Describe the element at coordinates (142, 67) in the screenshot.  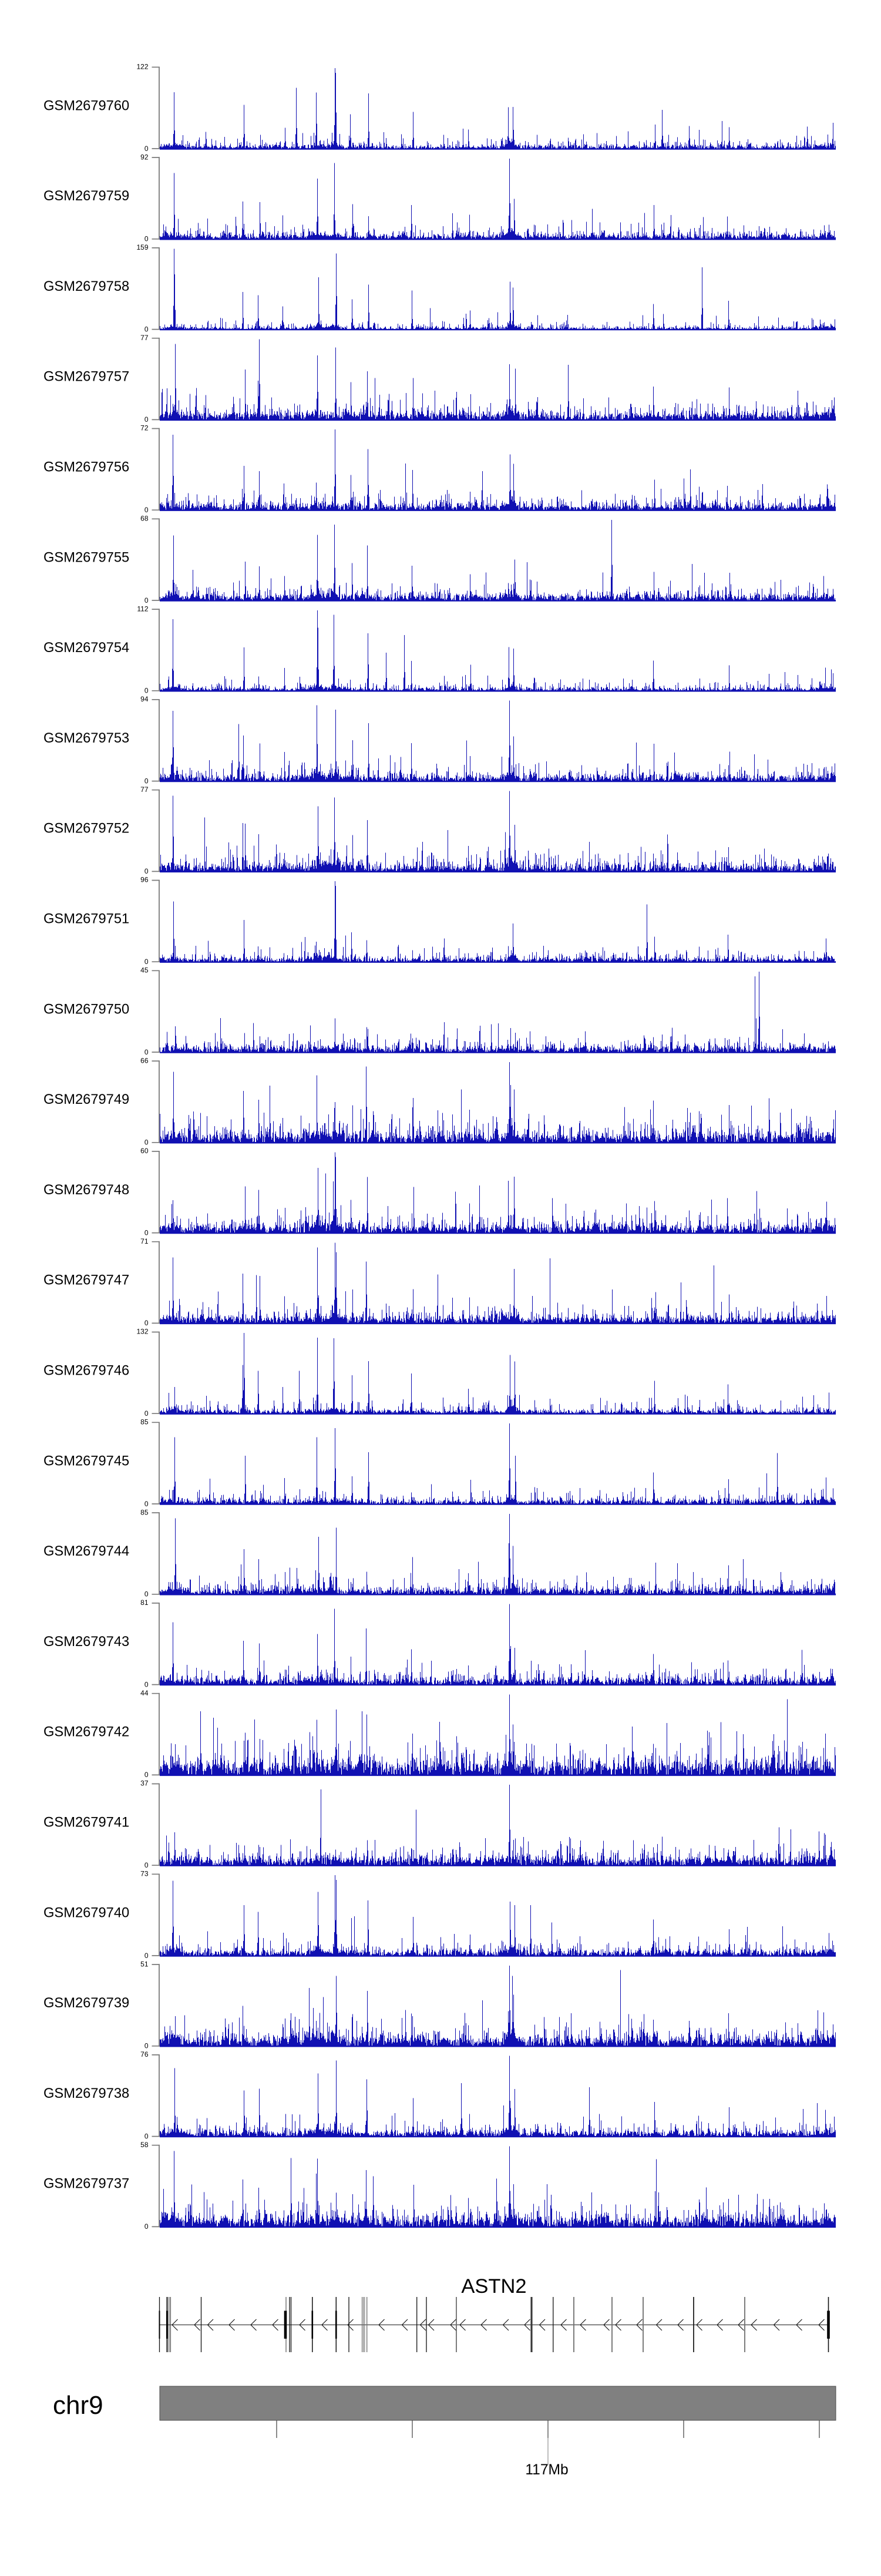
I see `svg-text: 122` at that location.